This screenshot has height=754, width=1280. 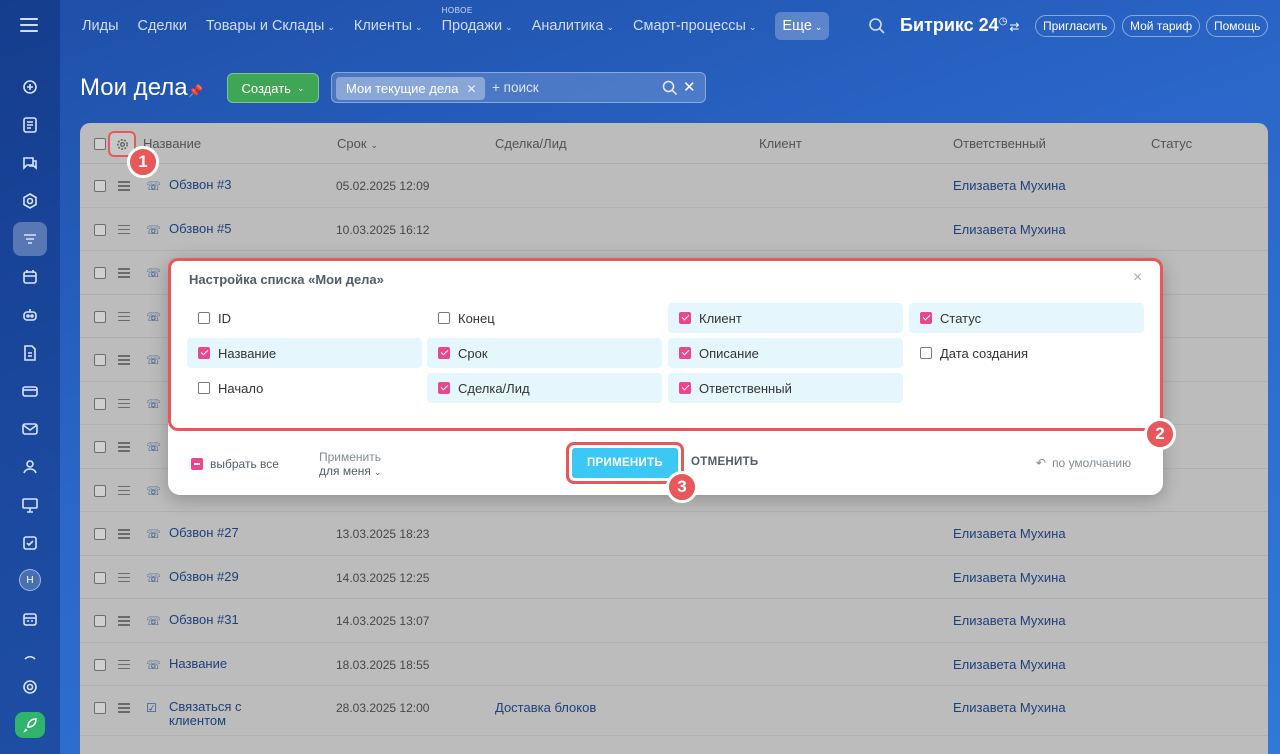 I want to click on row-name-link: Обзвон #3, so click(x=200, y=184).